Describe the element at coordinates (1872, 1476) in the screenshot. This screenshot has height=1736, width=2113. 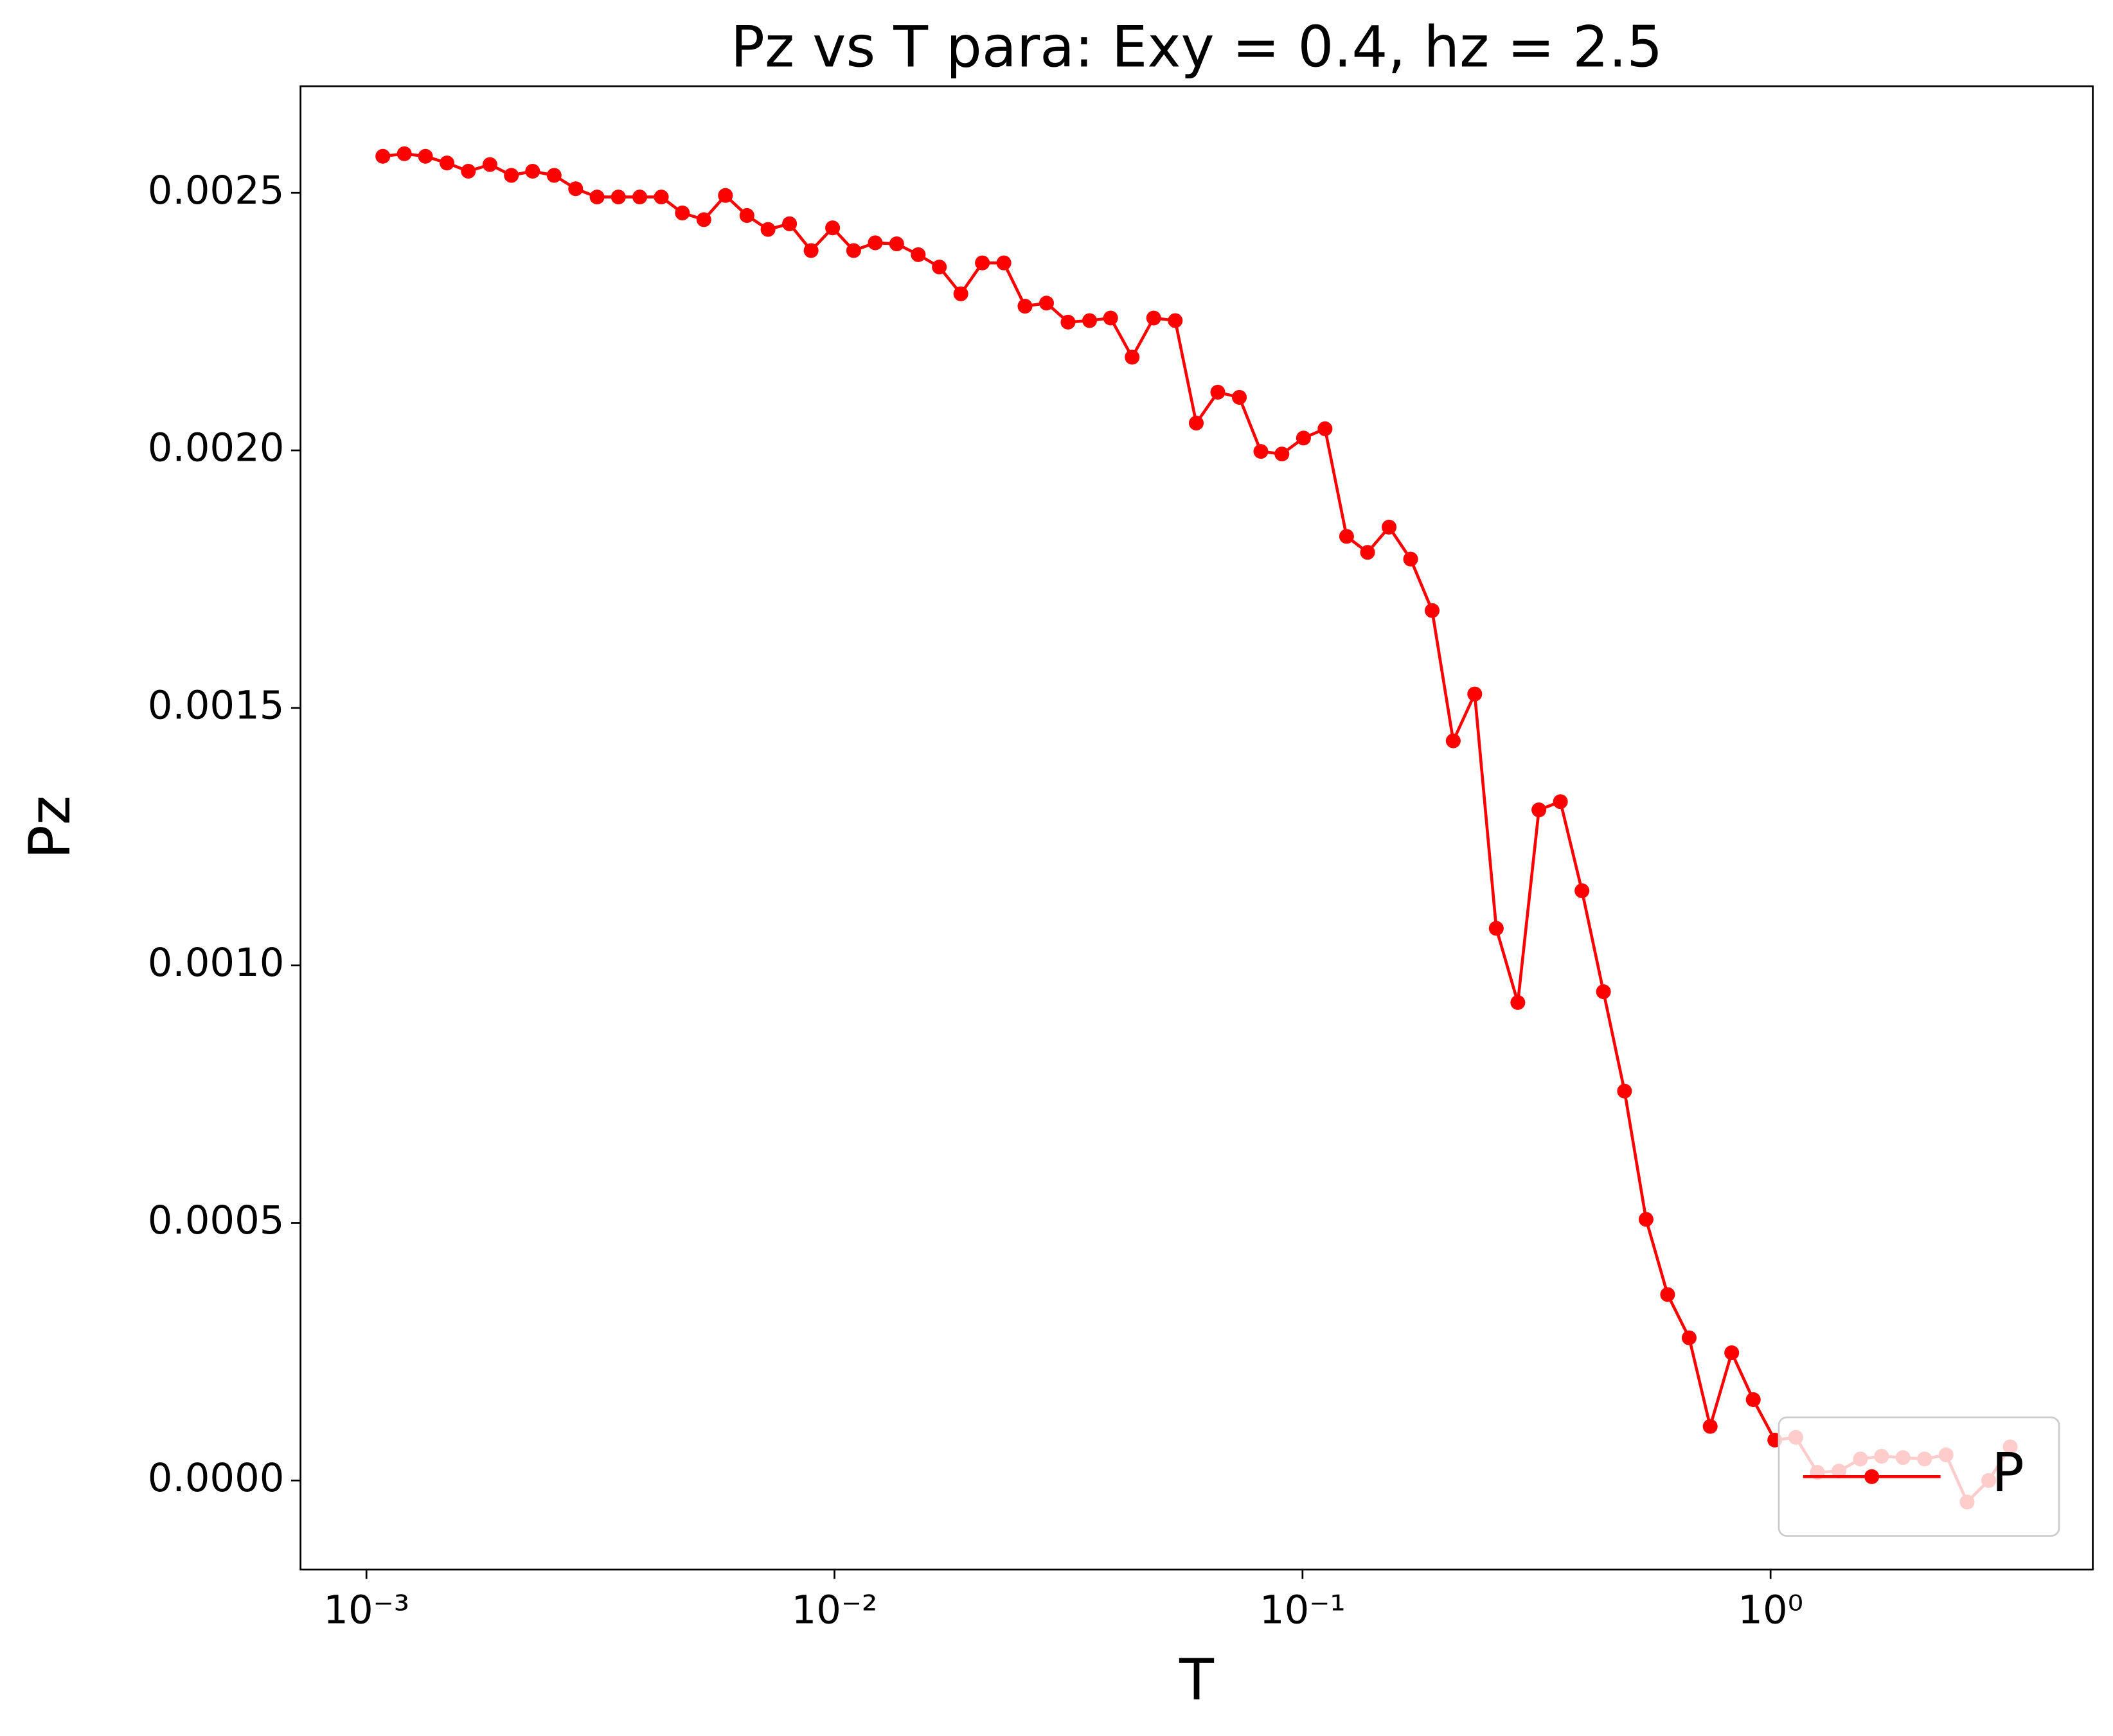
I see `legend-marker` at that location.